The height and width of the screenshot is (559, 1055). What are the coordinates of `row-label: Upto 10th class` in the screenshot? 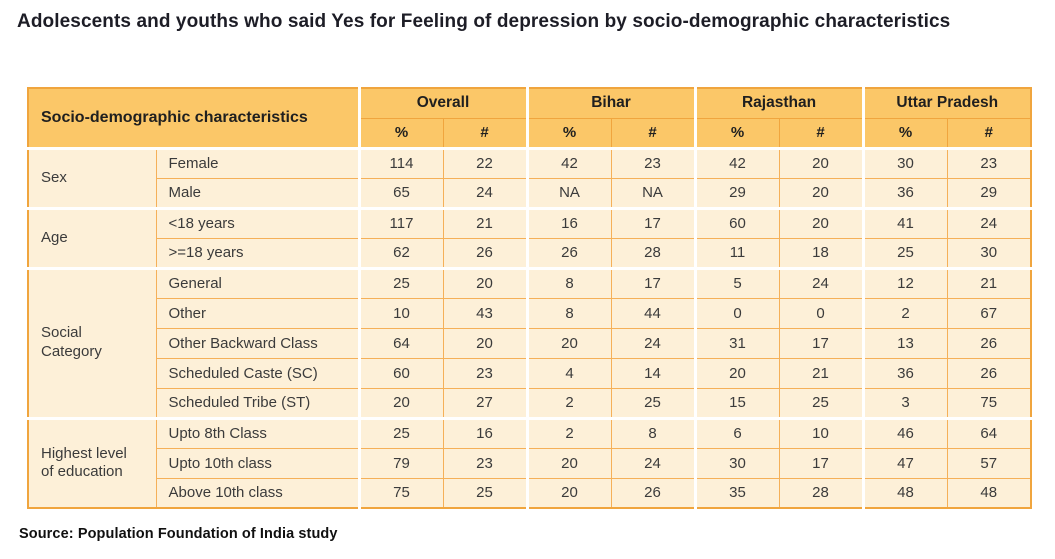 It's located at (257, 463).